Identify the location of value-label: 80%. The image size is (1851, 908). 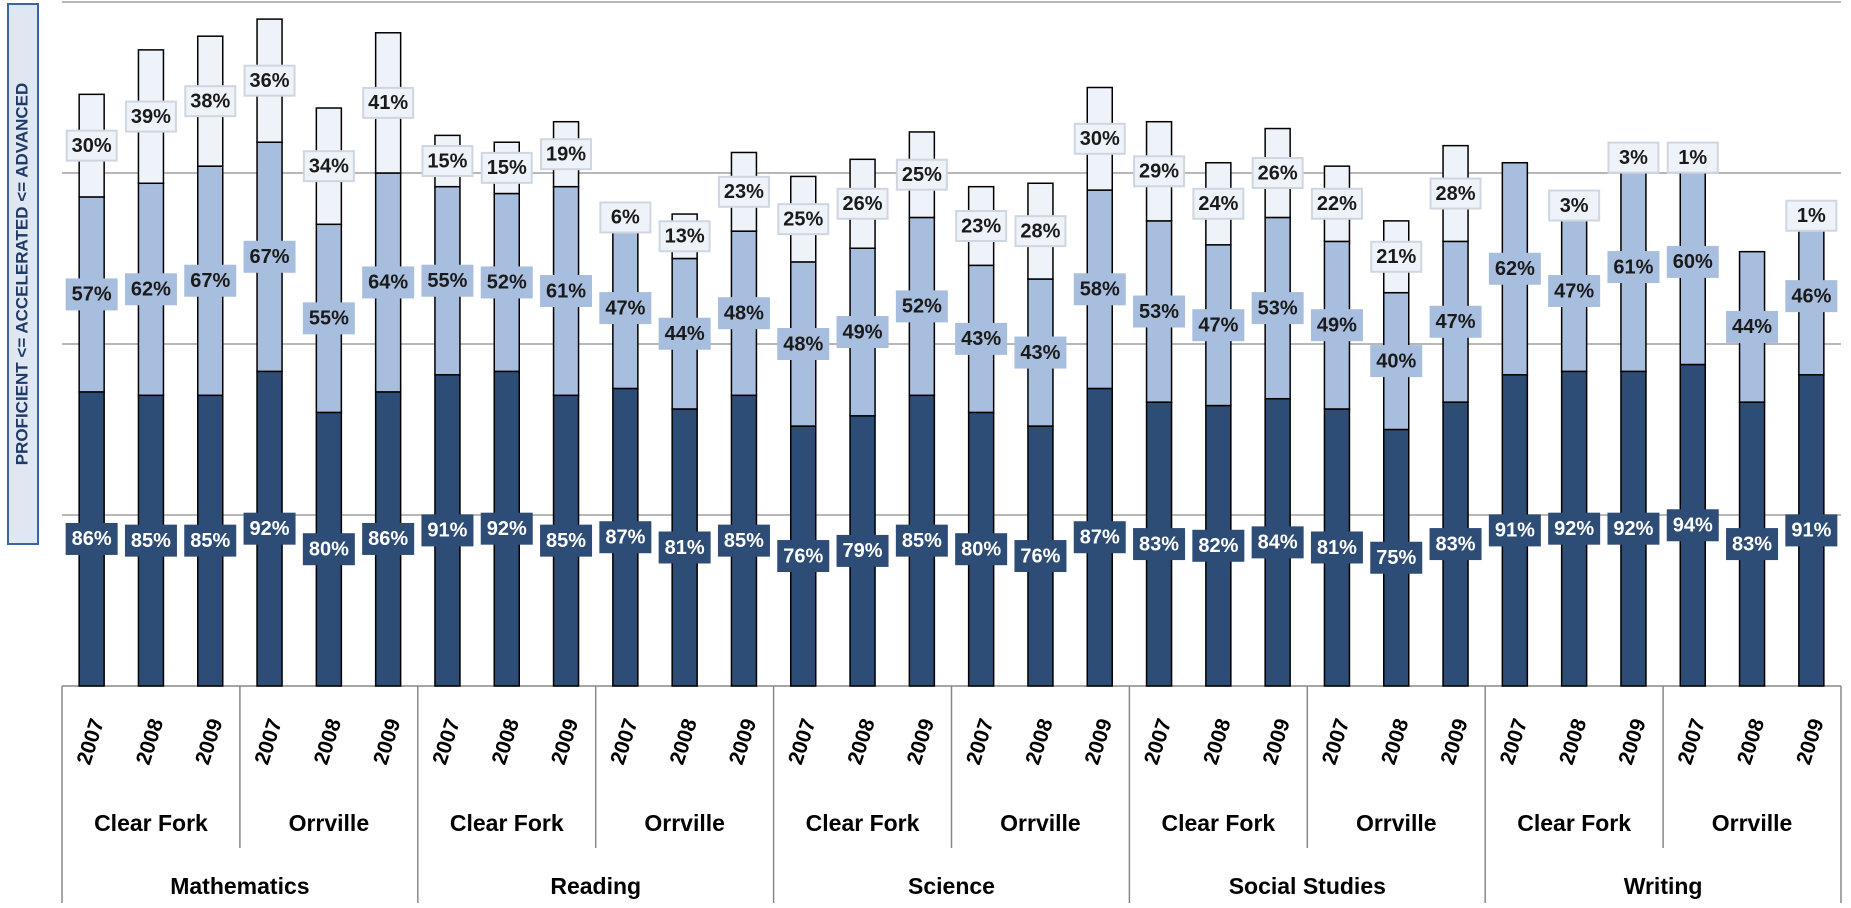
(329, 549).